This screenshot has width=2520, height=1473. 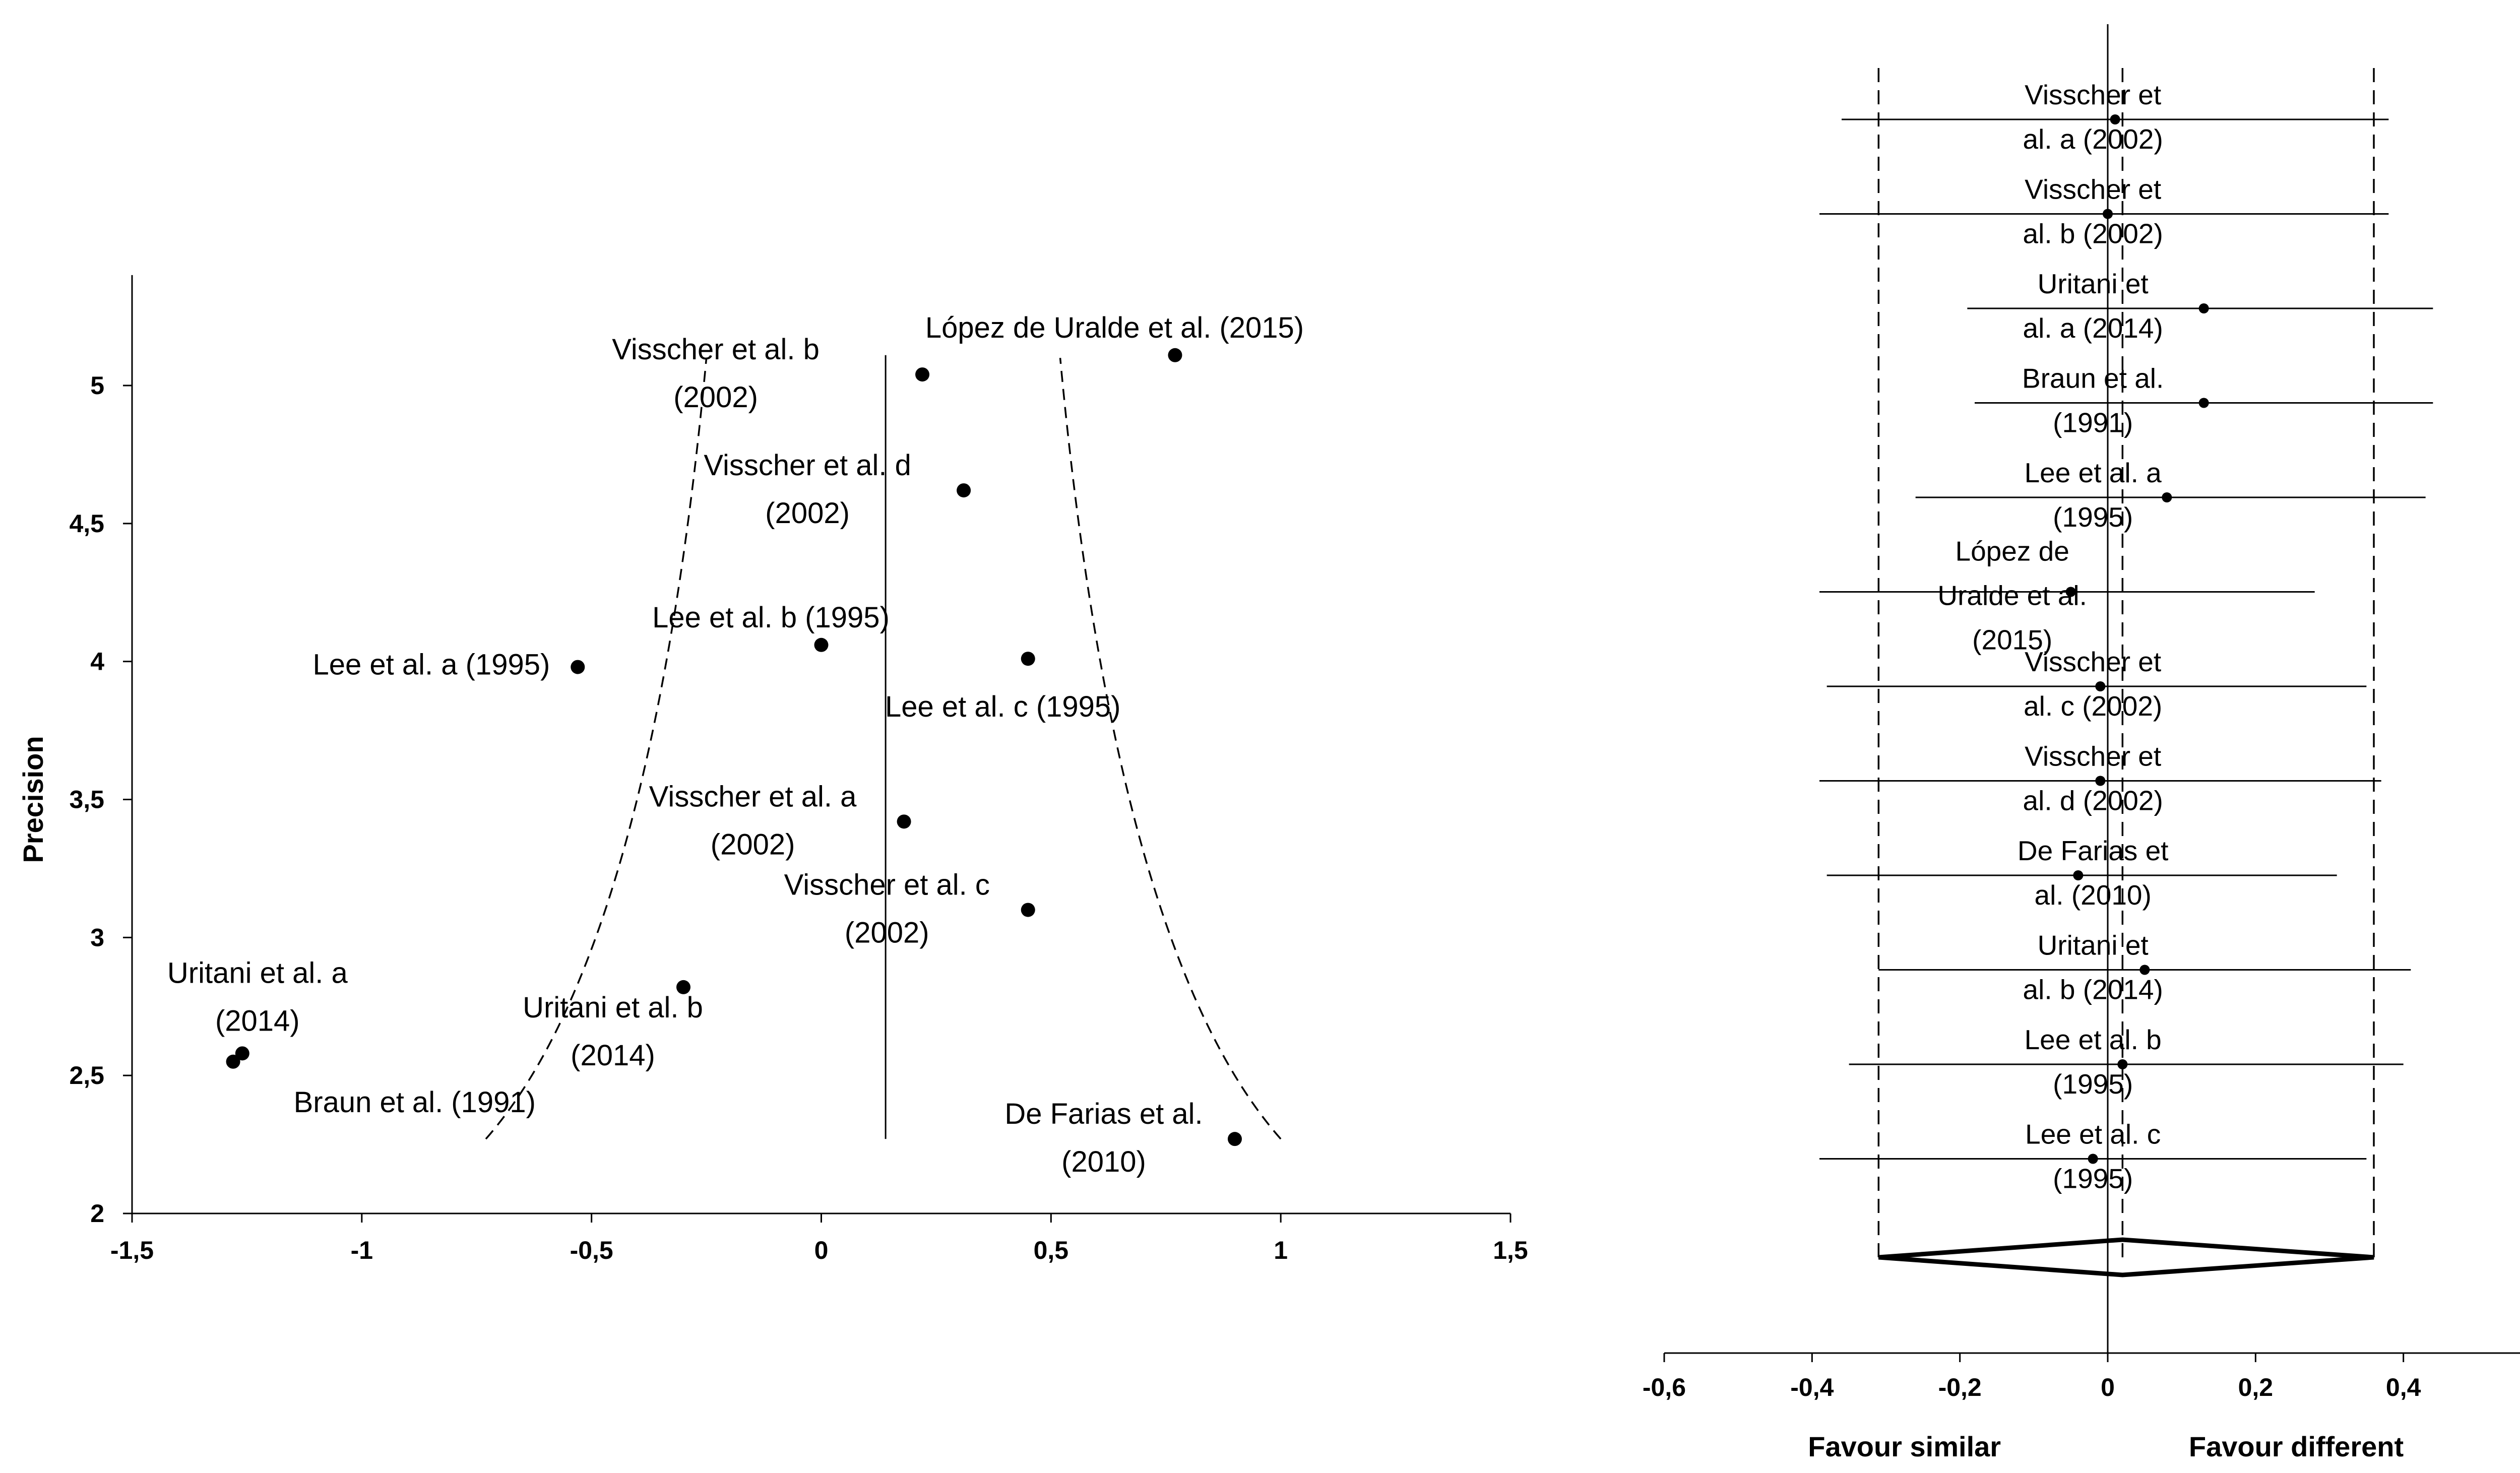 What do you see at coordinates (591, 1250) in the screenshot?
I see `x-tick-label: -0,5` at bounding box center [591, 1250].